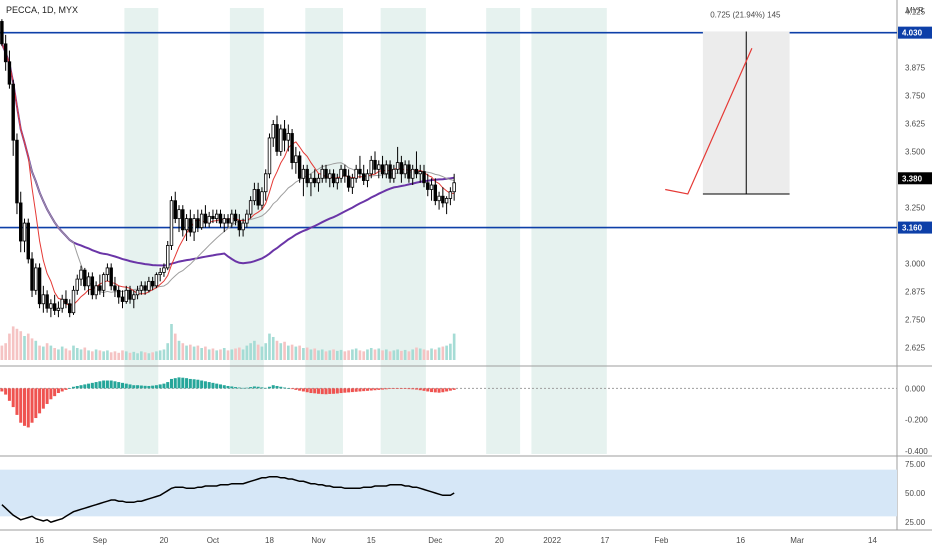  I want to click on macd-histogram, so click(448, 402).